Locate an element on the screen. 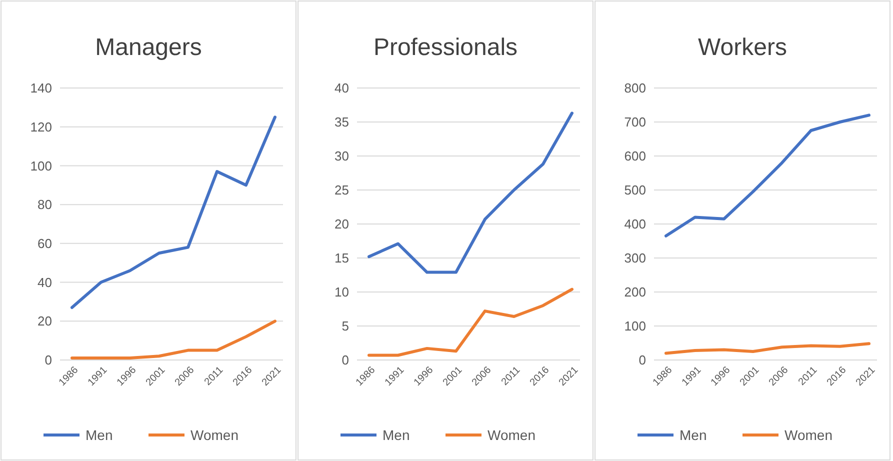  y-tick-label: 200 is located at coordinates (635, 292).